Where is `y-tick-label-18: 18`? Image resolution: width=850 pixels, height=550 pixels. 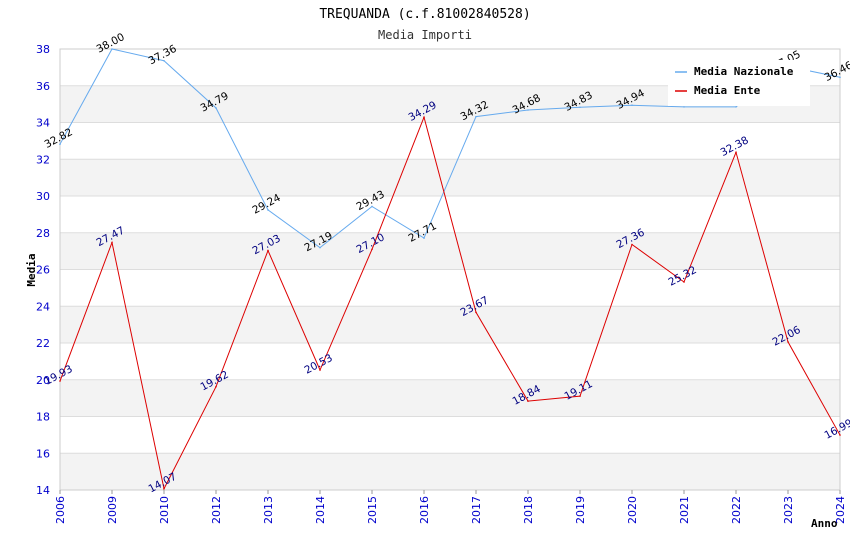
y-tick-label-18: 18 is located at coordinates (43, 417).